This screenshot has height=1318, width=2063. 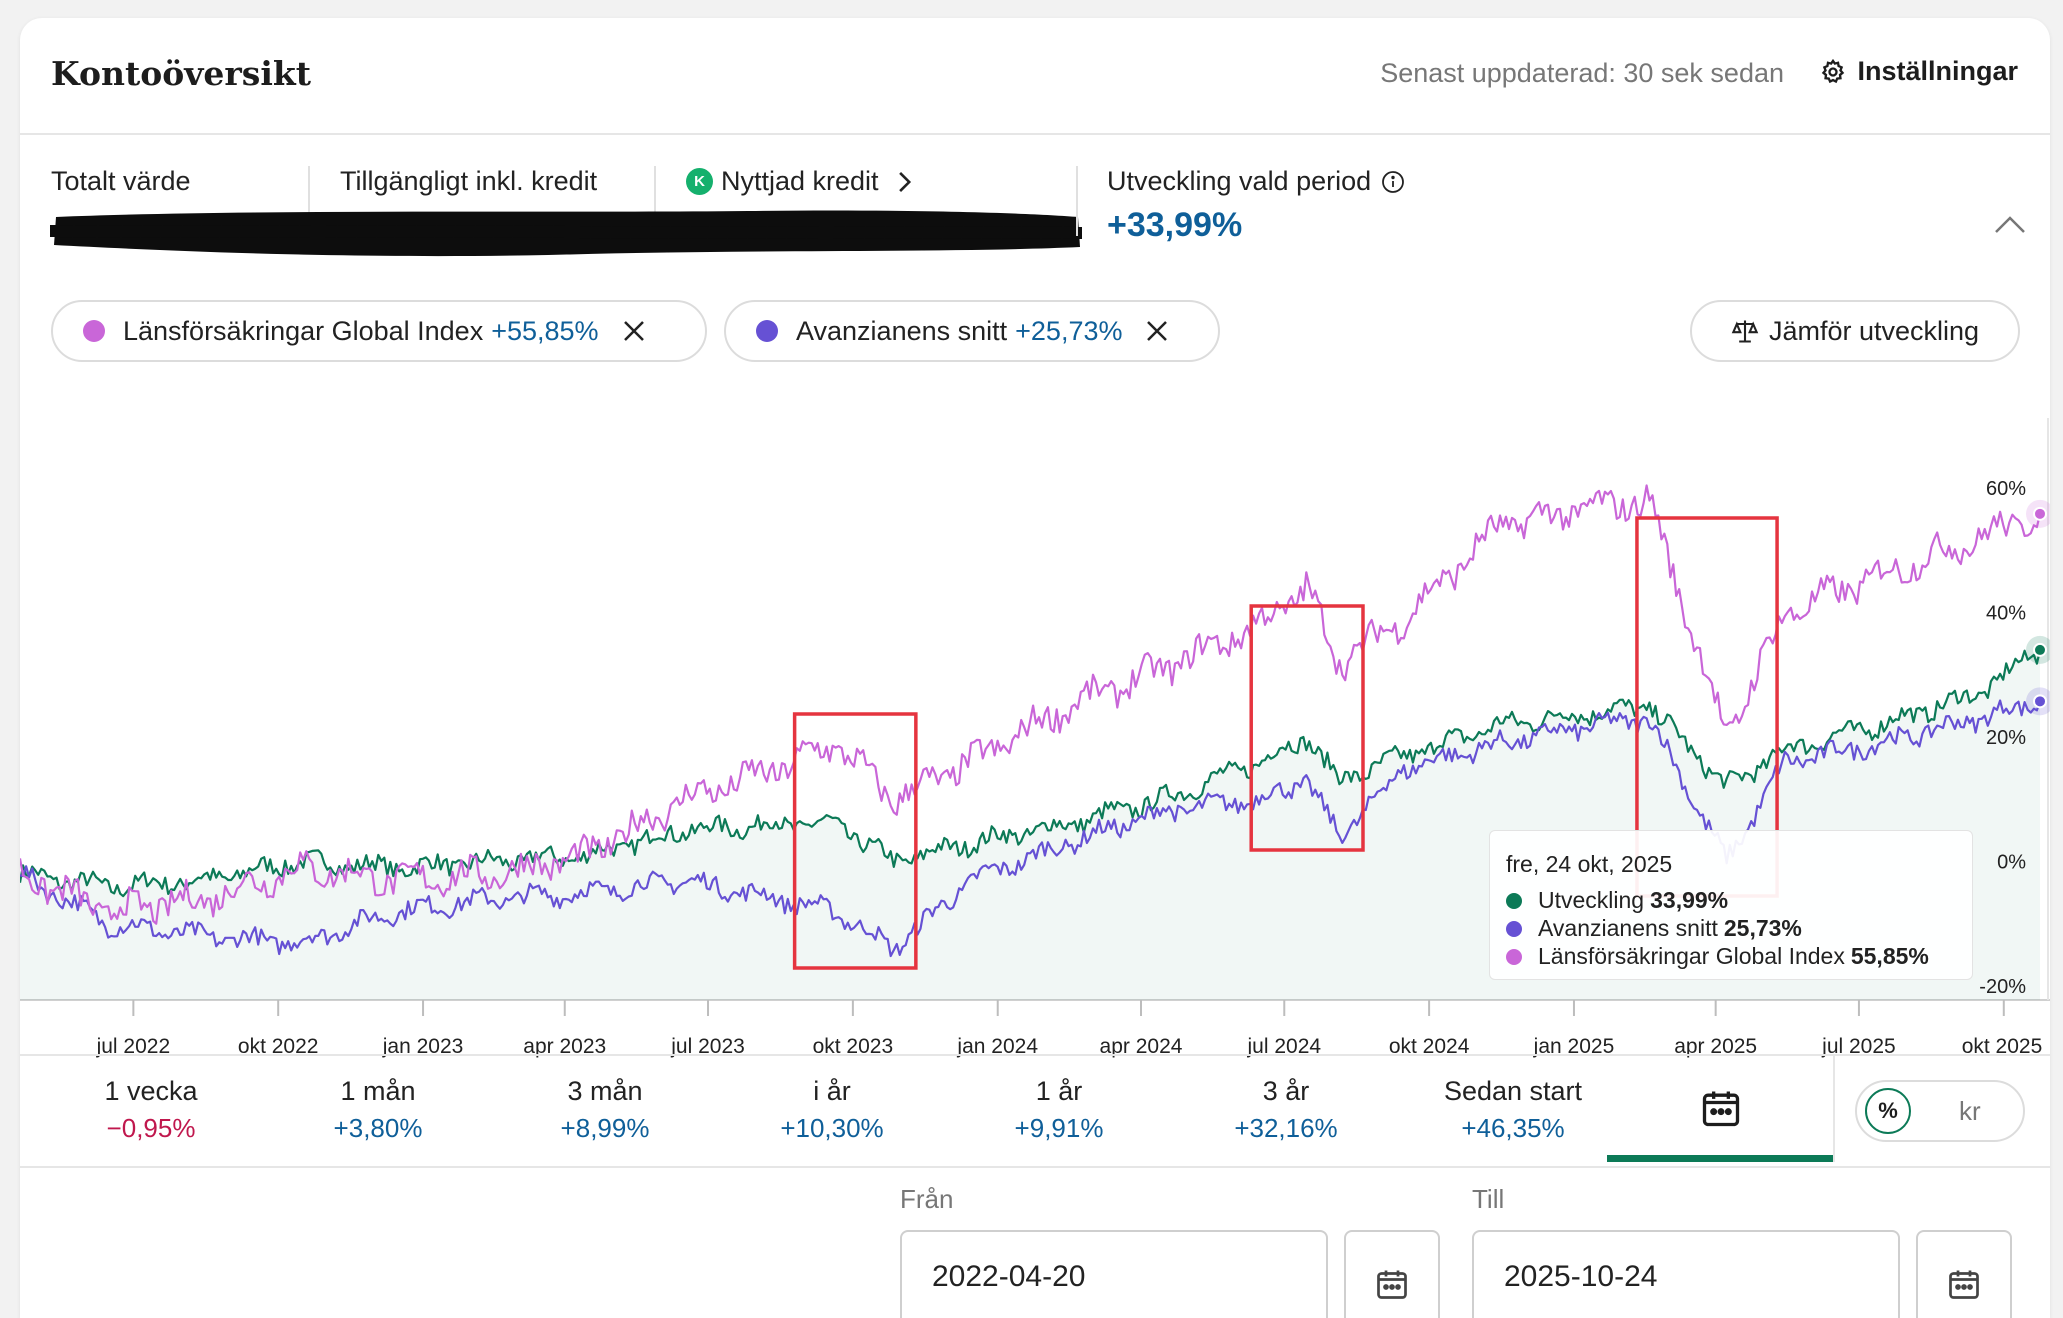 What do you see at coordinates (2006, 489) in the screenshot?
I see `y-tick-label: 60%` at bounding box center [2006, 489].